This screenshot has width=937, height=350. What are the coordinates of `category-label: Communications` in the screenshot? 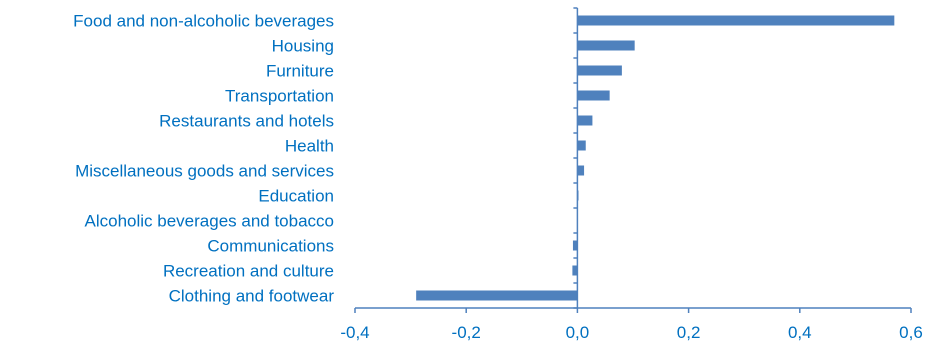 It's located at (270, 246).